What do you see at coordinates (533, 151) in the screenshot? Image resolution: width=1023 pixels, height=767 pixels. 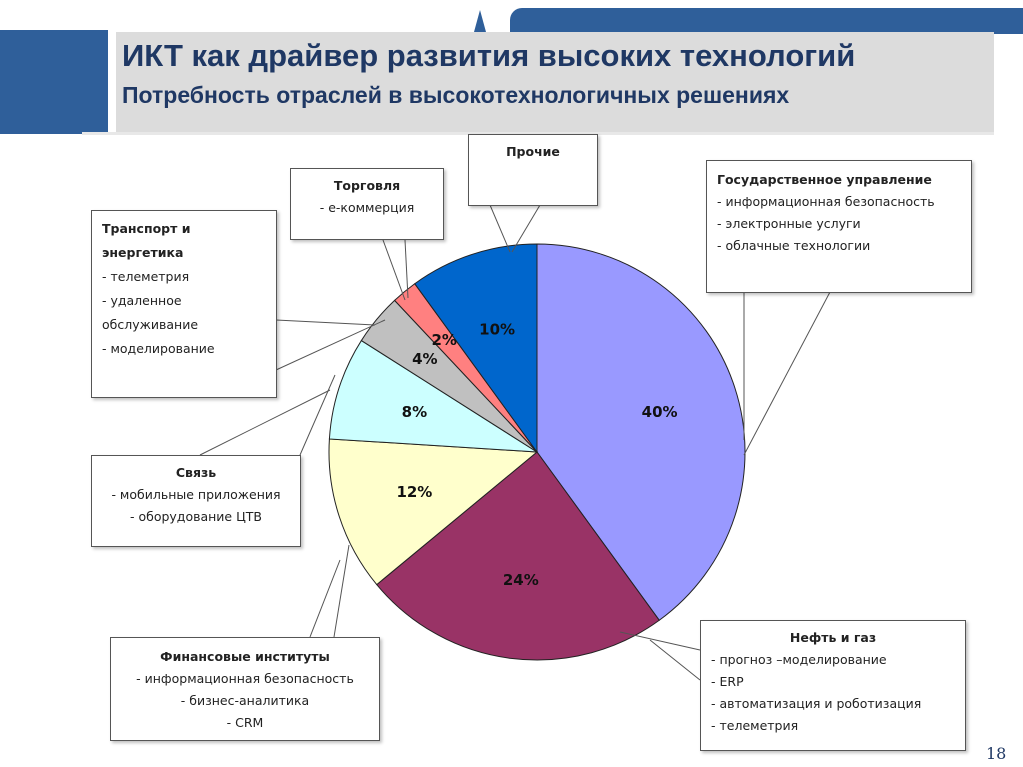 I see `callout-other-heading: Прочие` at bounding box center [533, 151].